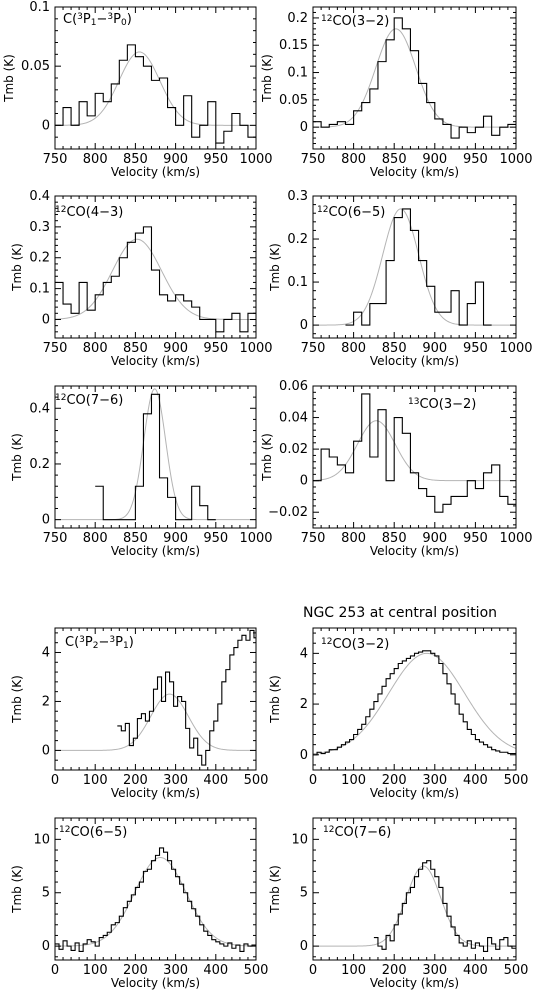  Describe the element at coordinates (39, 408) in the screenshot. I see `y-tick-label: 0.4` at that location.